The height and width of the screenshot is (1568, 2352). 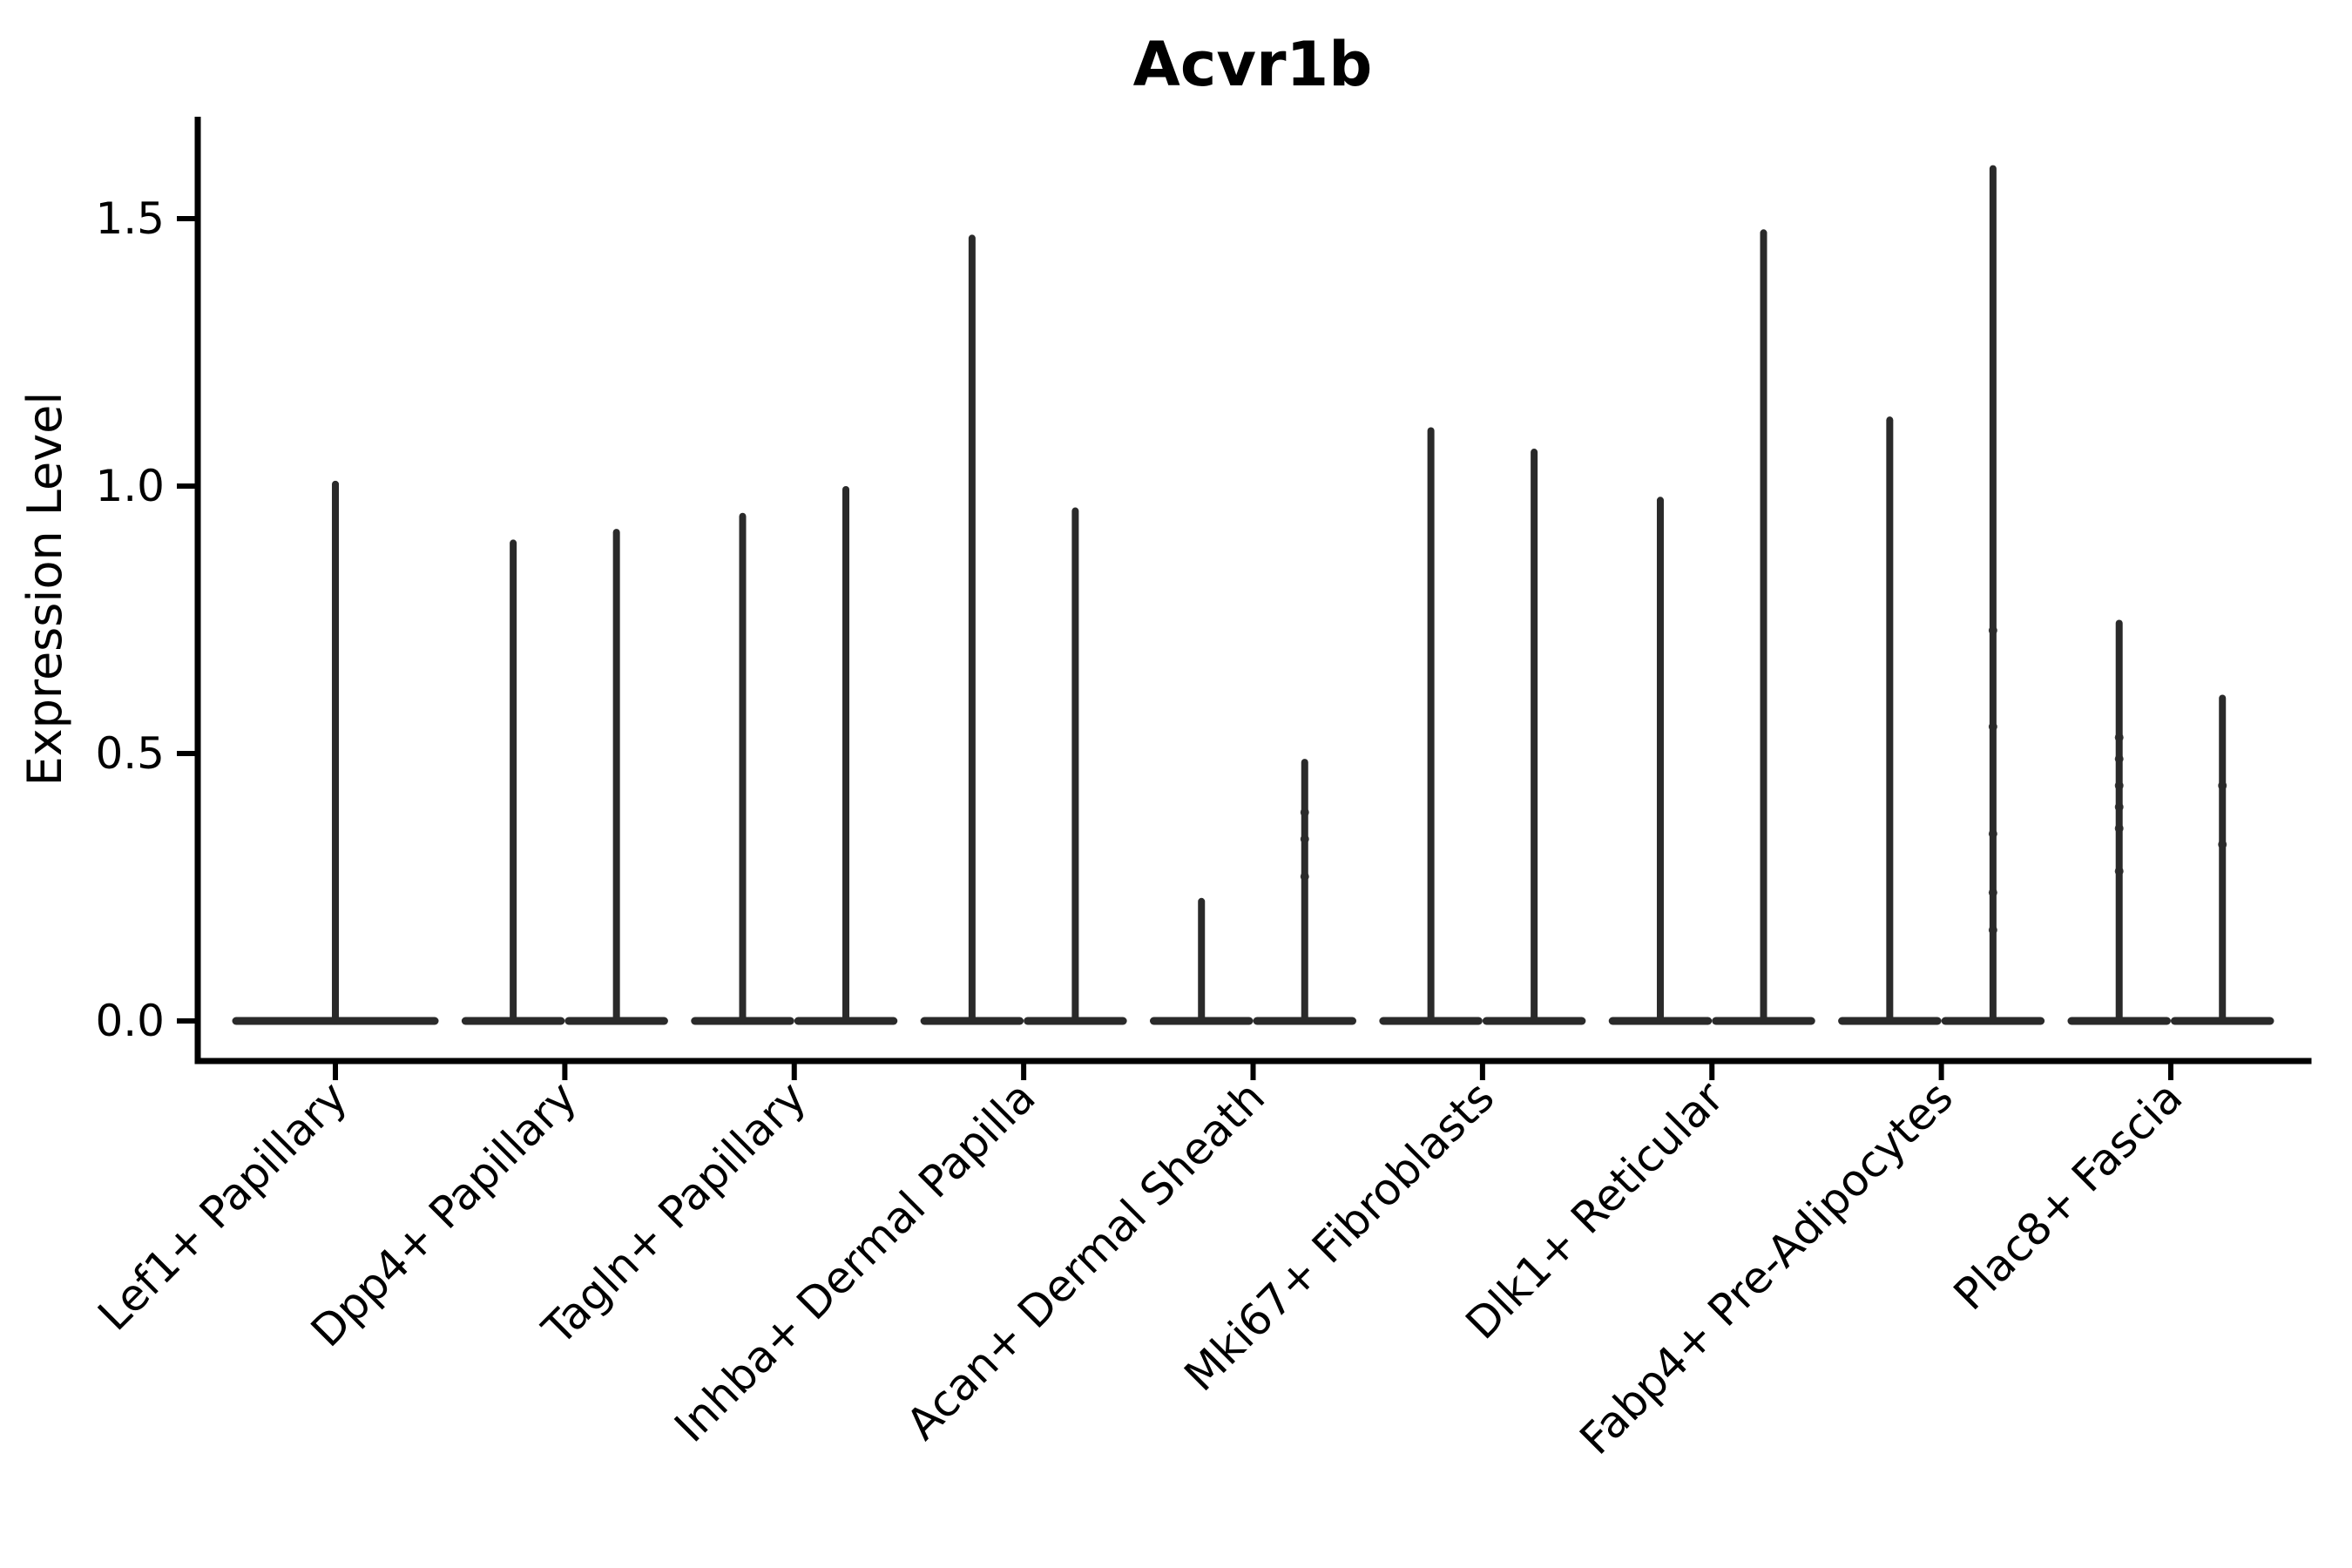 What do you see at coordinates (1767, 1267) in the screenshot?
I see `x-tick-label: Fabp4+ Pre-Adipocytes` at bounding box center [1767, 1267].